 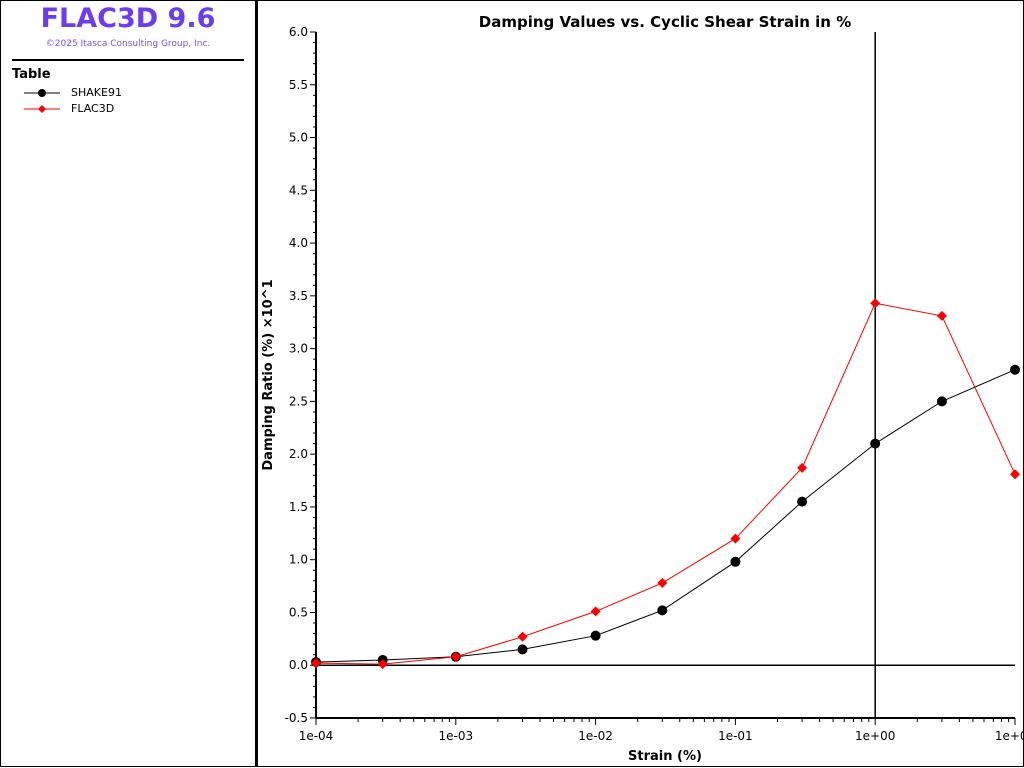 What do you see at coordinates (455, 736) in the screenshot?
I see `x-tick-label: 1e-03` at bounding box center [455, 736].